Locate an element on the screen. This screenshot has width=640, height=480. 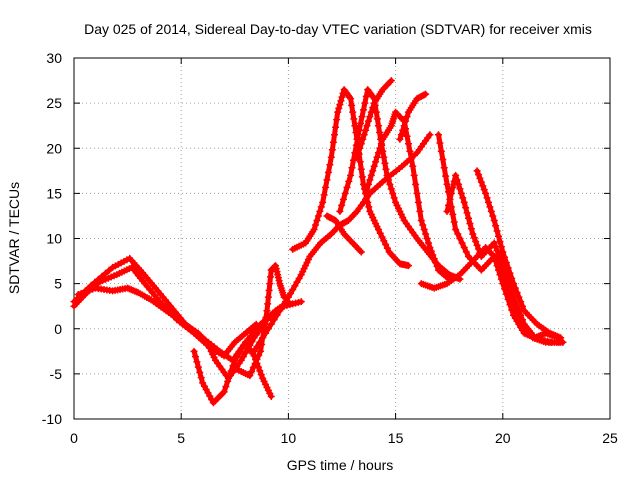
x-tick-label: 15 is located at coordinates (396, 438).